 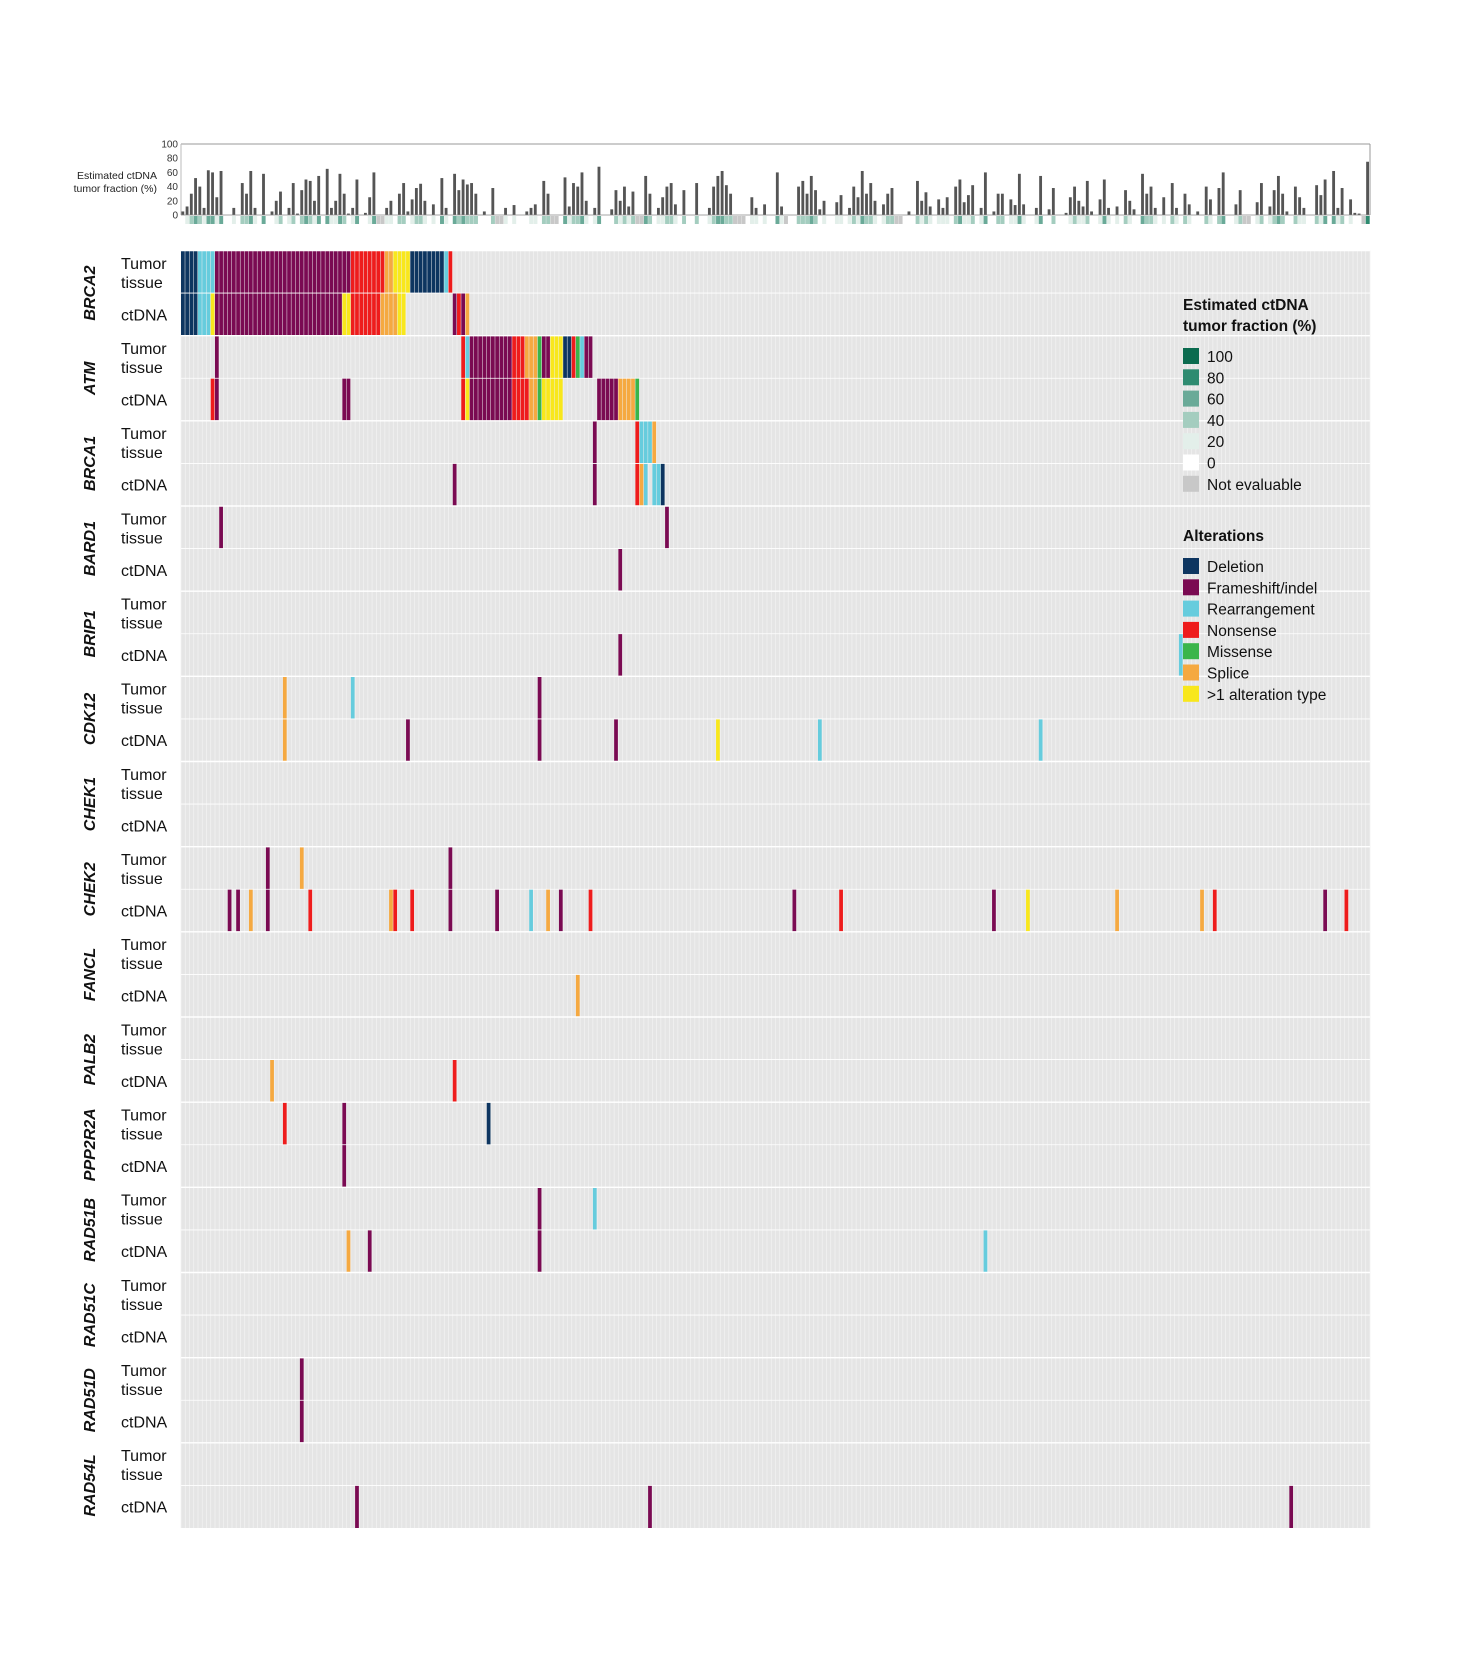 I want to click on bar-y-tick-label: 80, so click(x=173, y=159).